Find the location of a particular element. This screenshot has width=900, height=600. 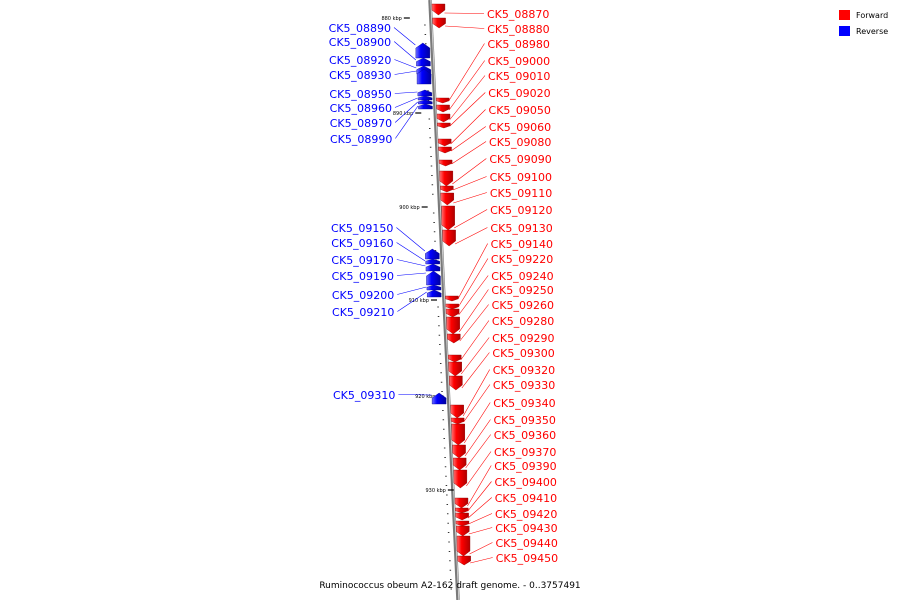

forward-gene: CK5_09130 is located at coordinates (497, 234).